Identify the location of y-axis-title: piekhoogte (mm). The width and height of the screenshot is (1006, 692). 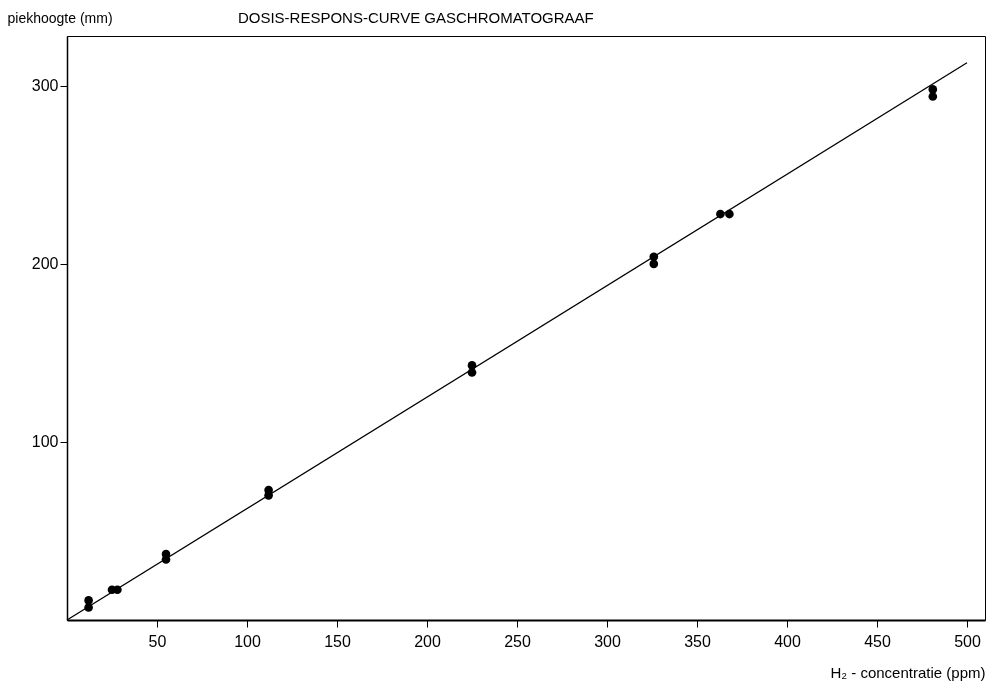
(60, 17).